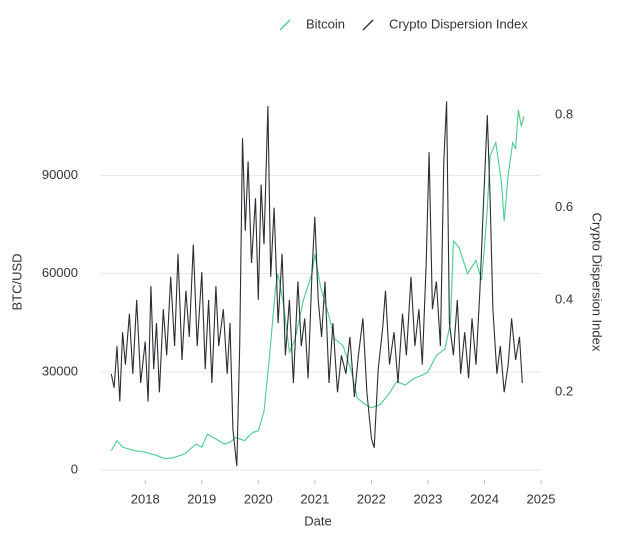 The height and width of the screenshot is (544, 619). I want to click on y-tick-label: 0, so click(74, 469).